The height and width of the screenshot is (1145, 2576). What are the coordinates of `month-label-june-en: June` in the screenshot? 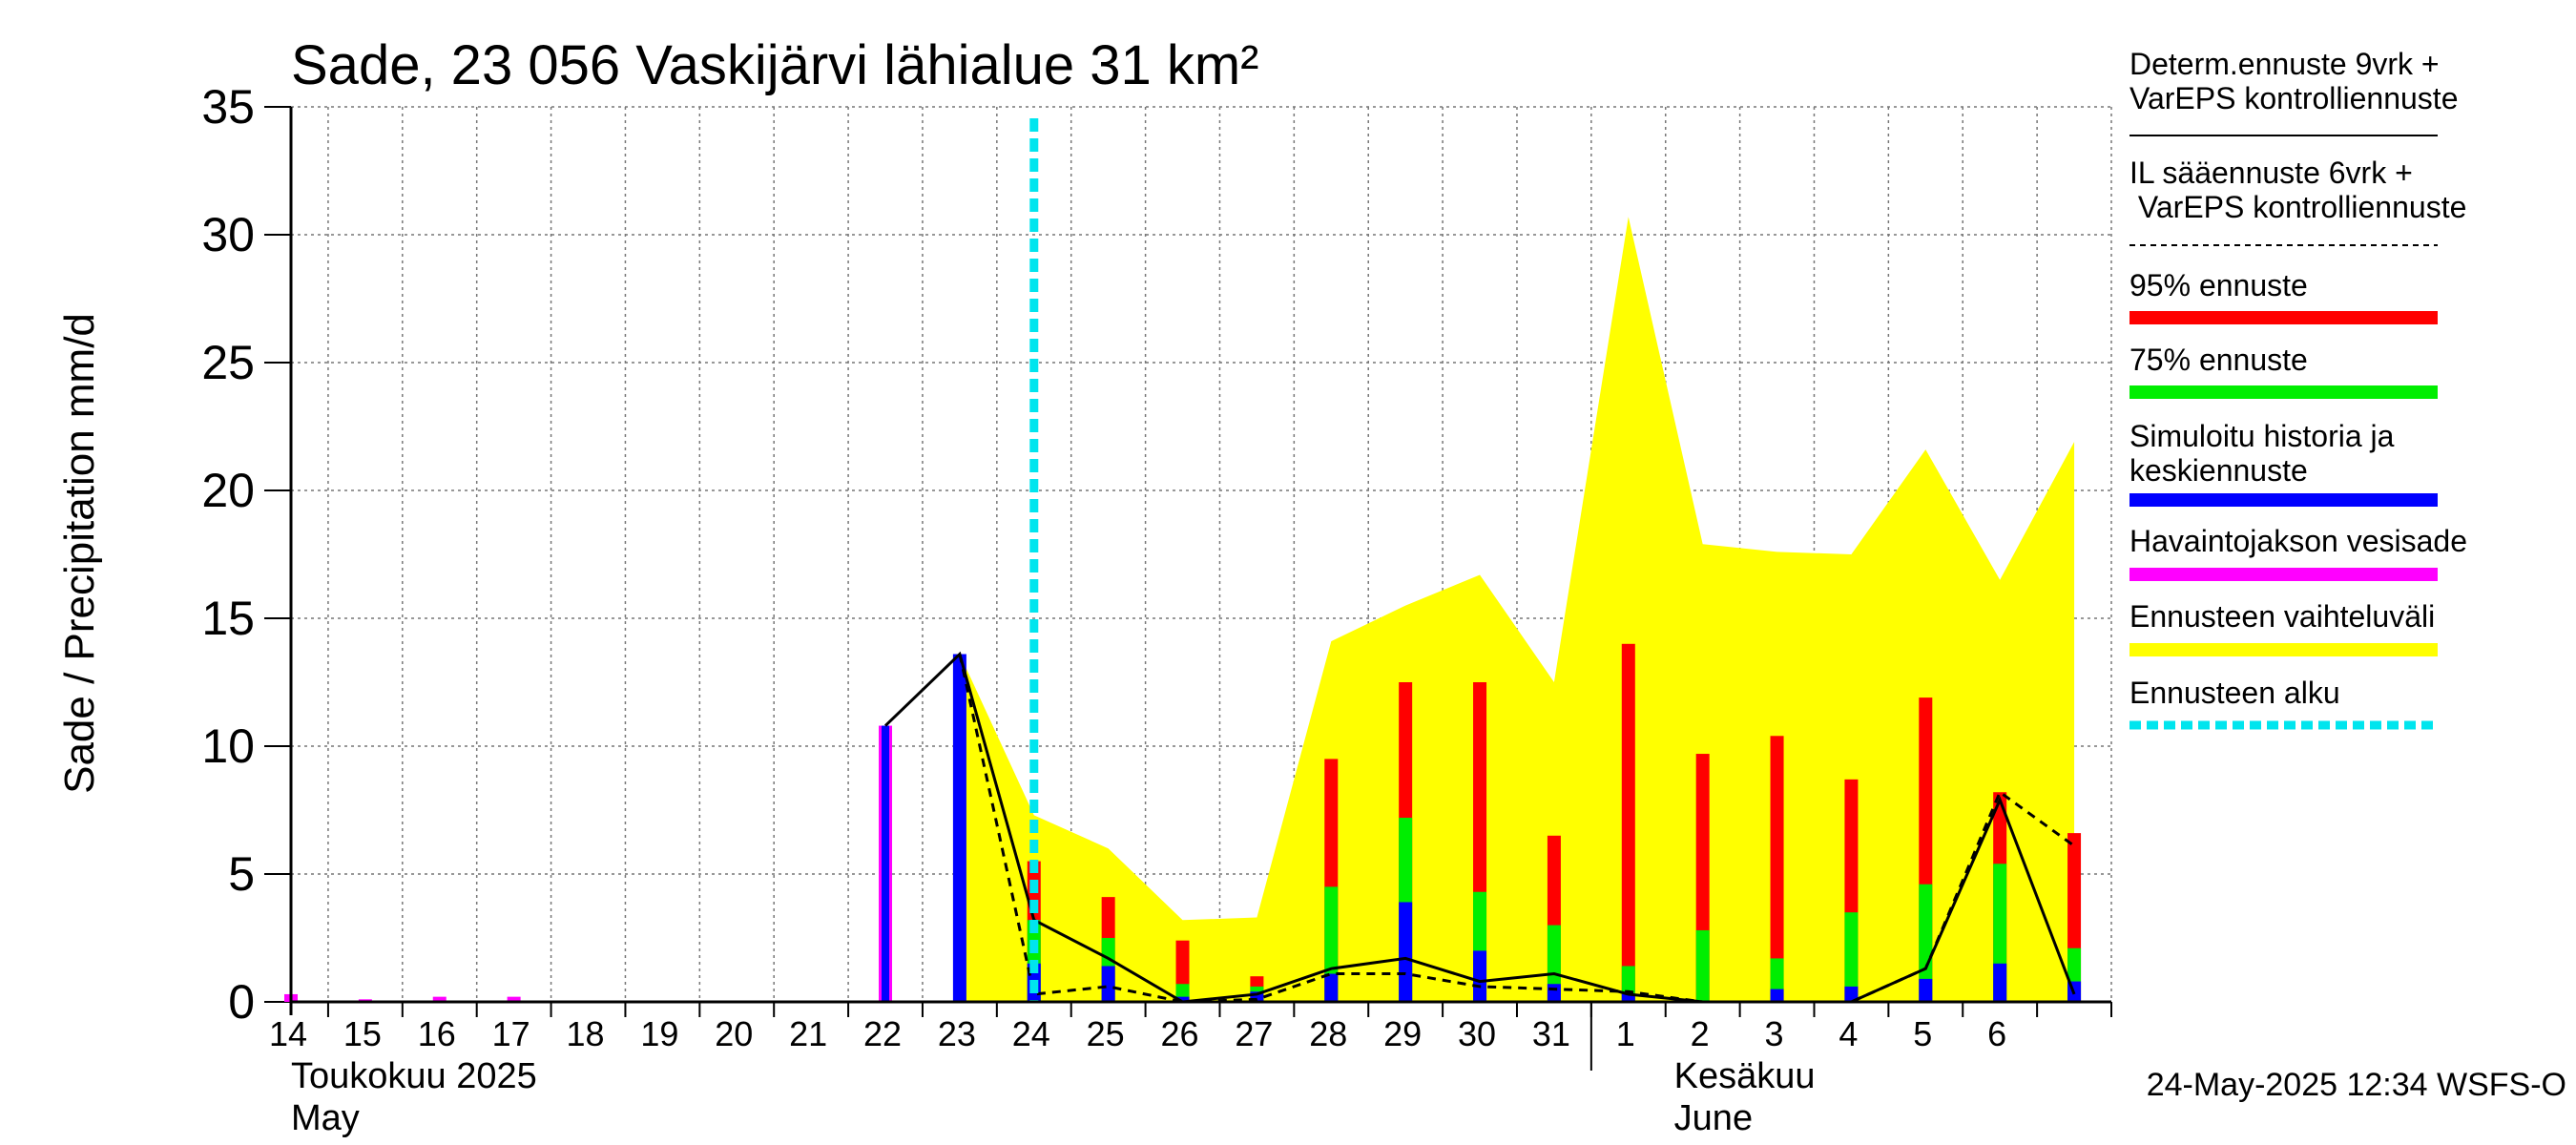 It's located at (1713, 1118).